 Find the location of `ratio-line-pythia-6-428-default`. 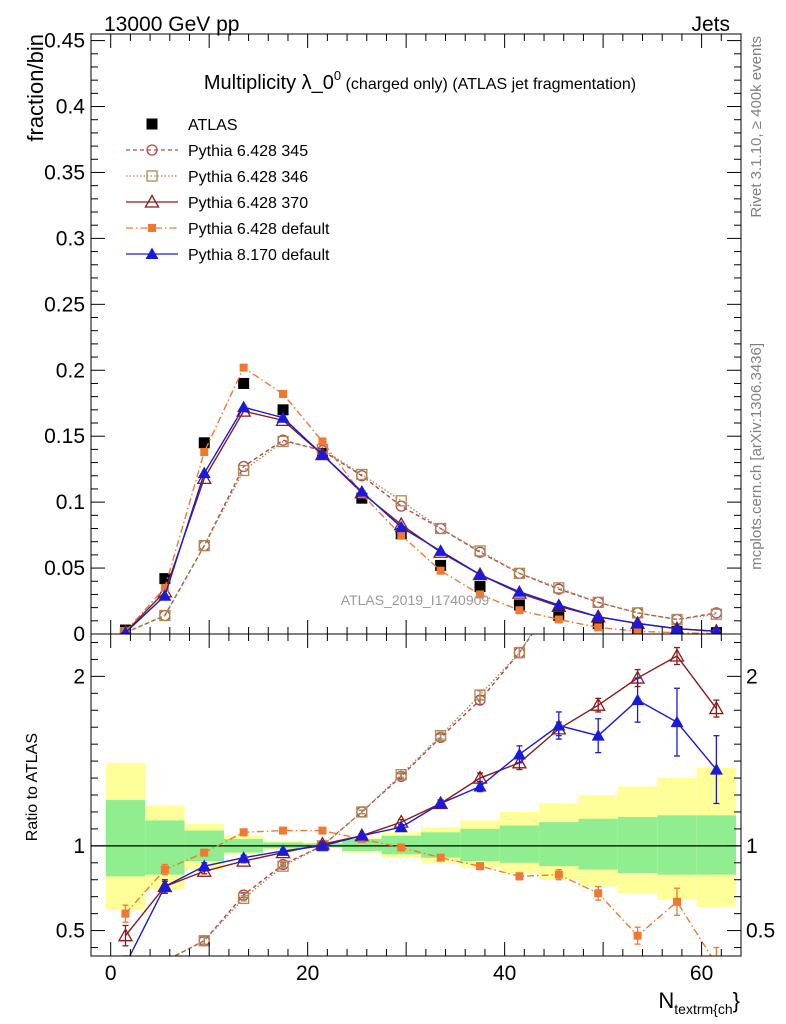

ratio-line-pythia-6-428-default is located at coordinates (418, 892).